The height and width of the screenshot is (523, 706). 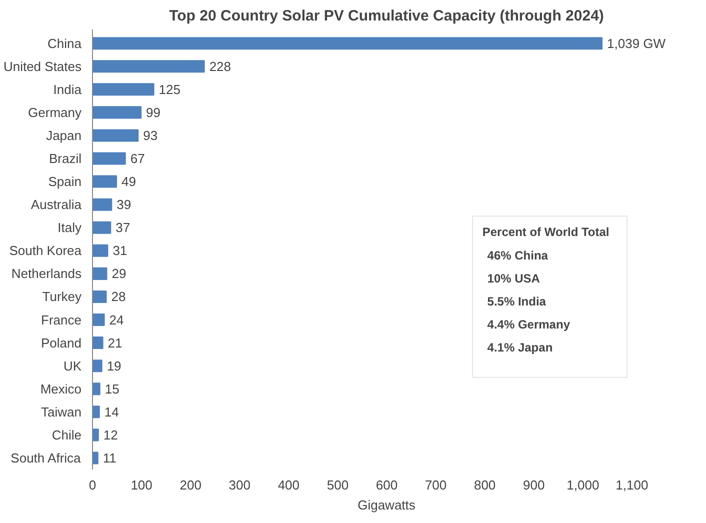 I want to click on y-tick-label: UK, so click(x=72, y=366).